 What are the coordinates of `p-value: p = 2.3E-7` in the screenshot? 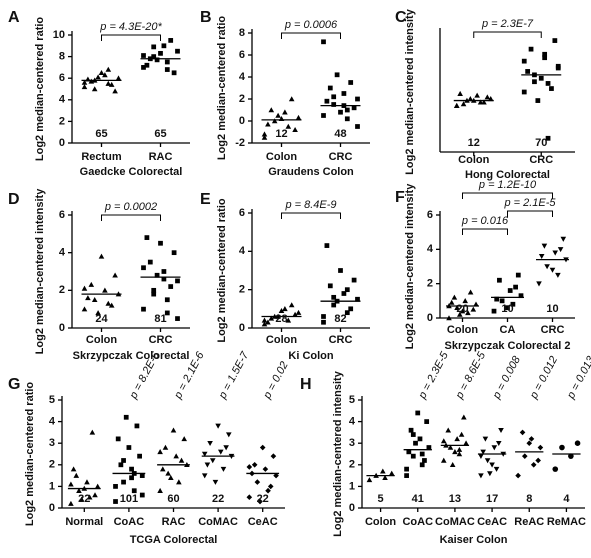 It's located at (507, 24).